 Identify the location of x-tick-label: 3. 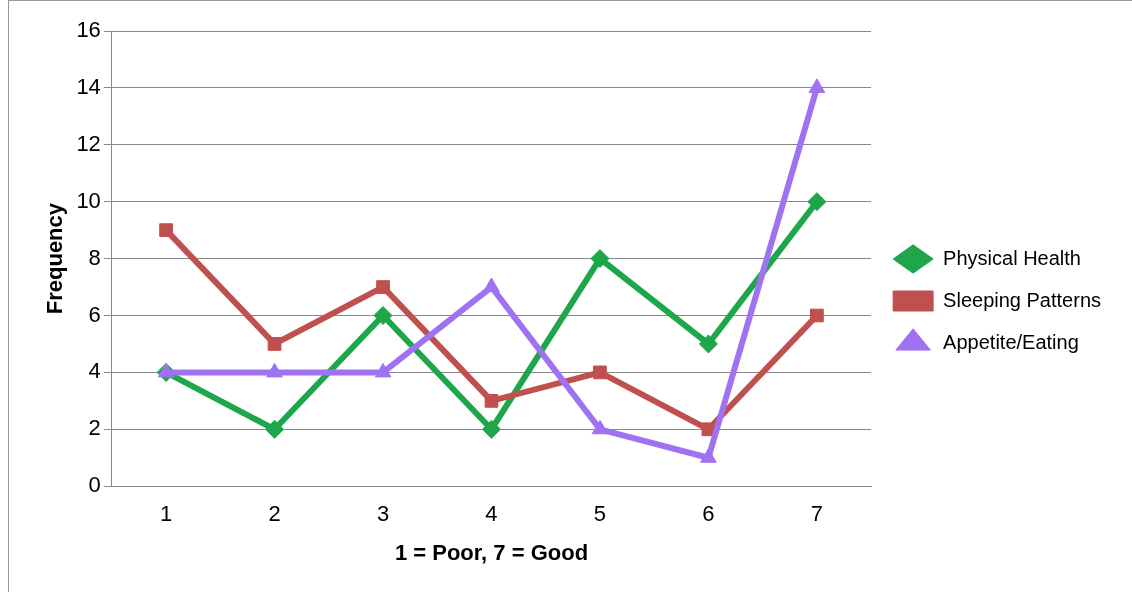
(383, 514).